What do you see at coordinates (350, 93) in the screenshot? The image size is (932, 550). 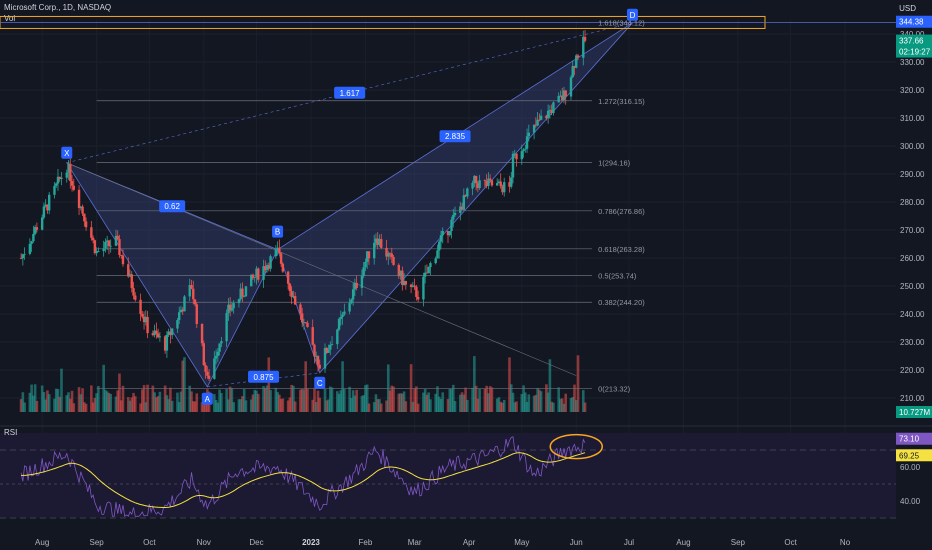 I see `ratio-label: 1.617` at bounding box center [350, 93].